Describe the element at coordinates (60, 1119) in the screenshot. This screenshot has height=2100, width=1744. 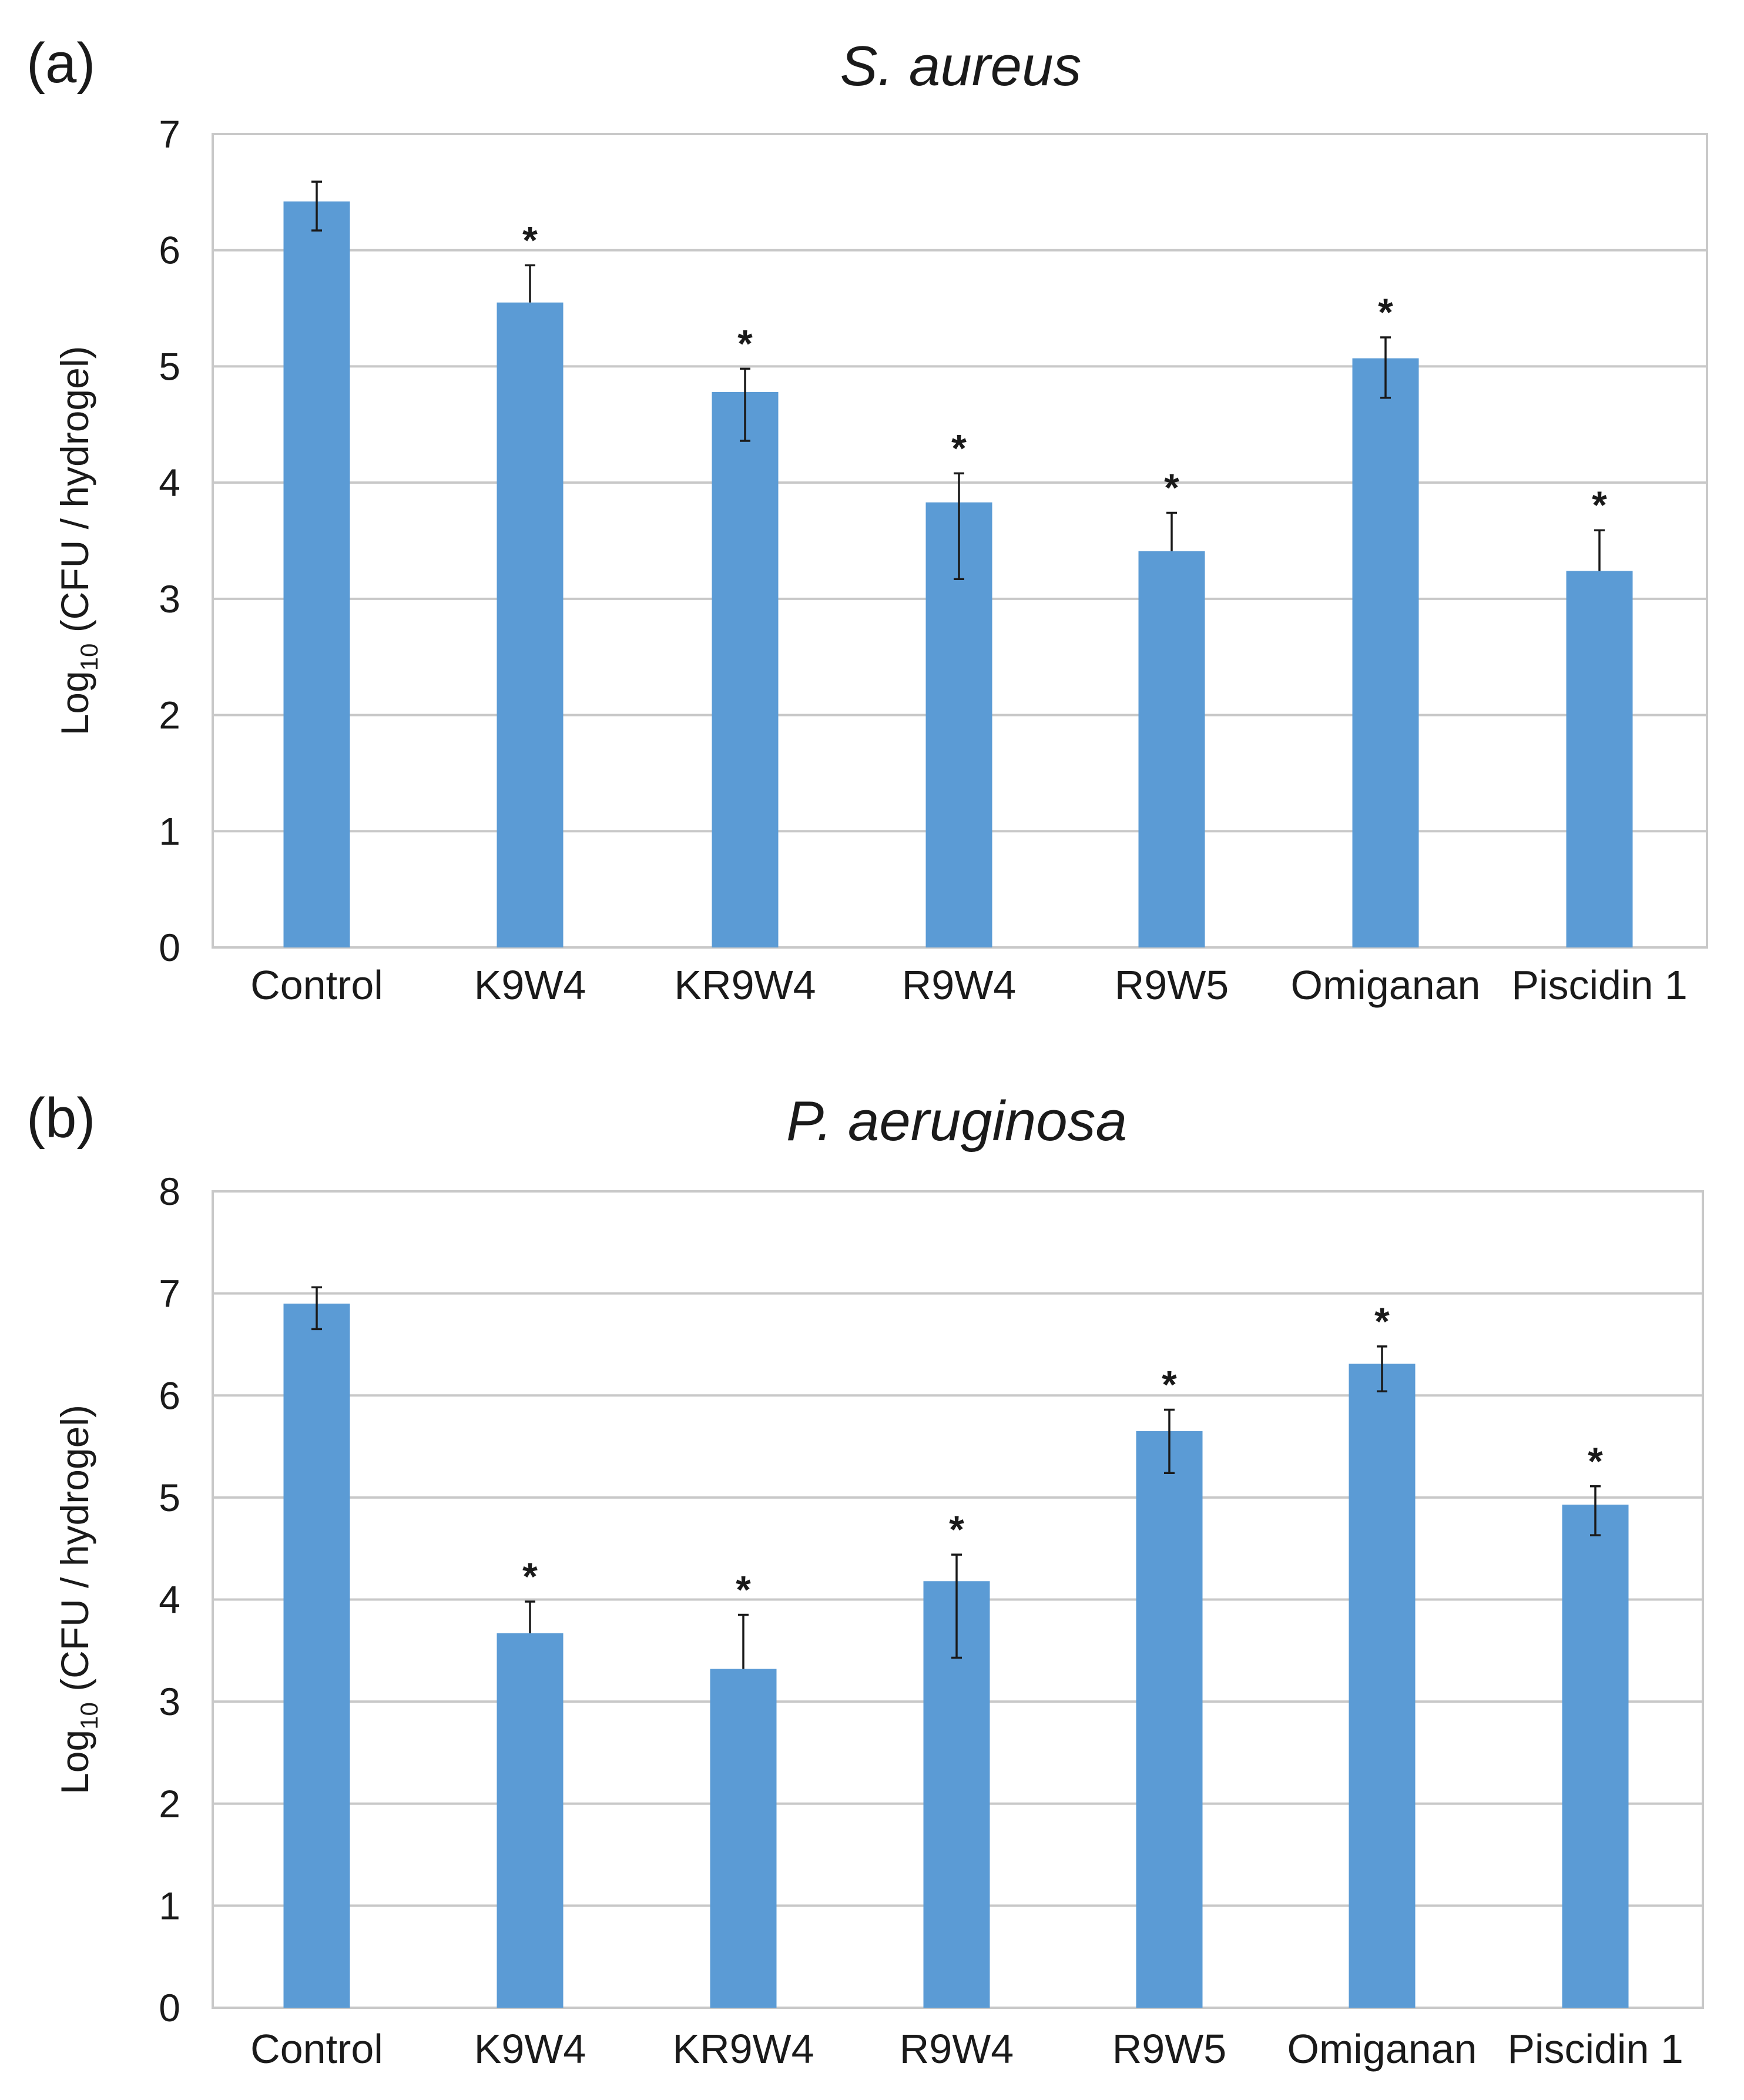
I see `panel-label: (b)` at that location.